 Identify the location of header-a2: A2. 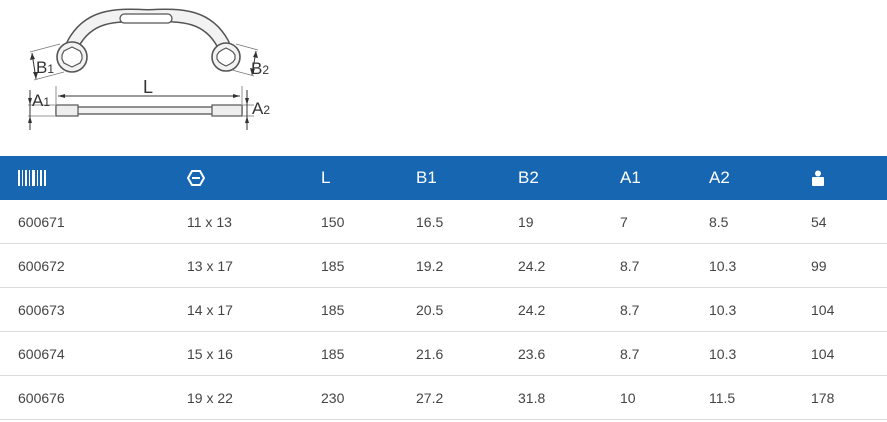
(719, 177).